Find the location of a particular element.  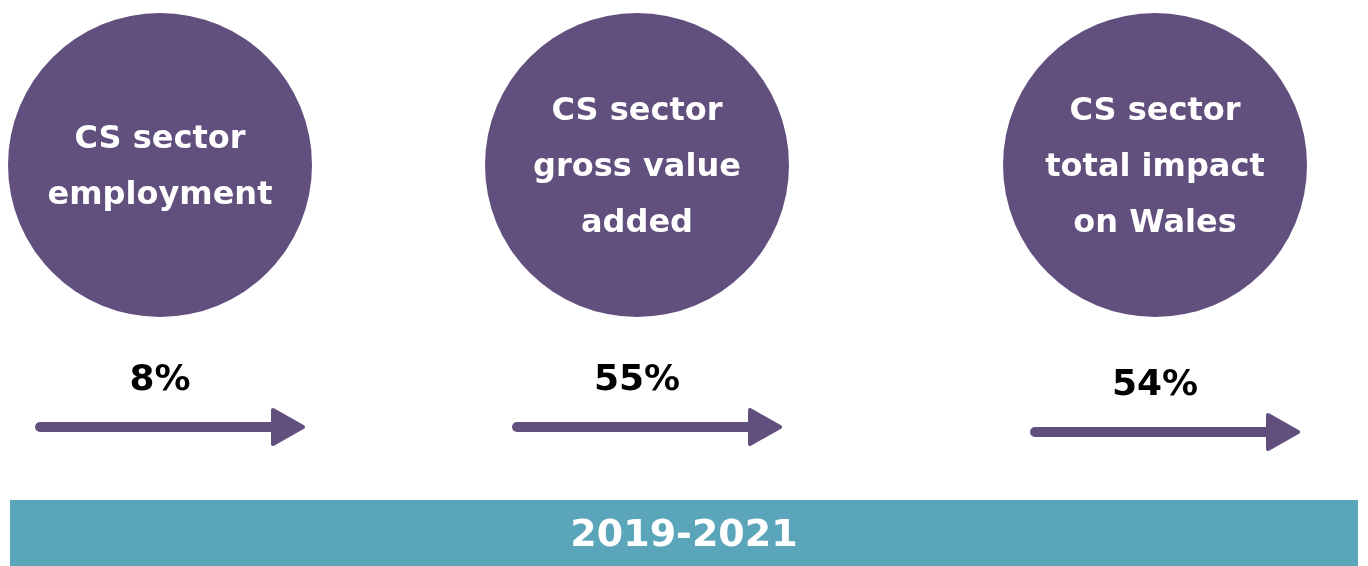

category-label: CS sector employment is located at coordinates (160, 165).